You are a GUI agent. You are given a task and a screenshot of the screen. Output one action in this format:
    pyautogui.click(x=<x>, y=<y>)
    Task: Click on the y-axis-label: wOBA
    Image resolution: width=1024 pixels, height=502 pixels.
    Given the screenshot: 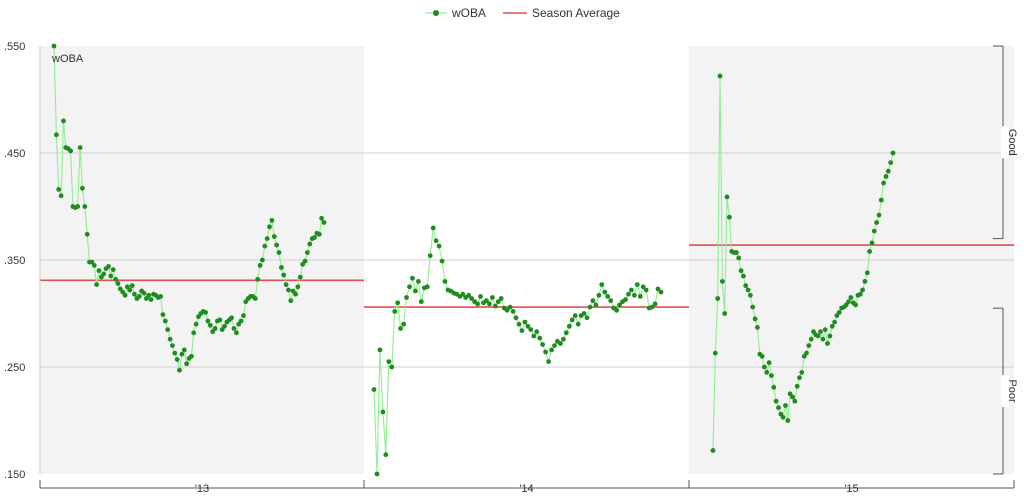 What is the action you would take?
    pyautogui.click(x=67, y=59)
    